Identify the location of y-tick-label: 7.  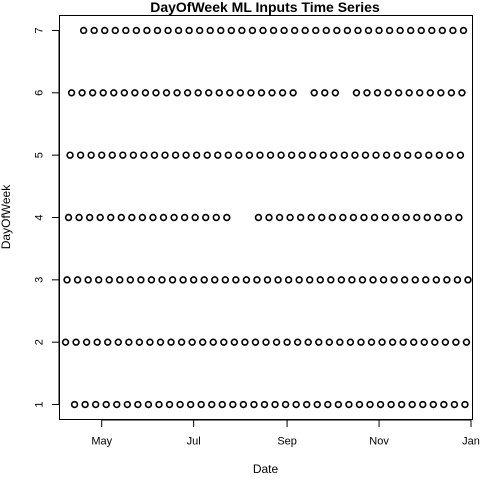
(39, 30).